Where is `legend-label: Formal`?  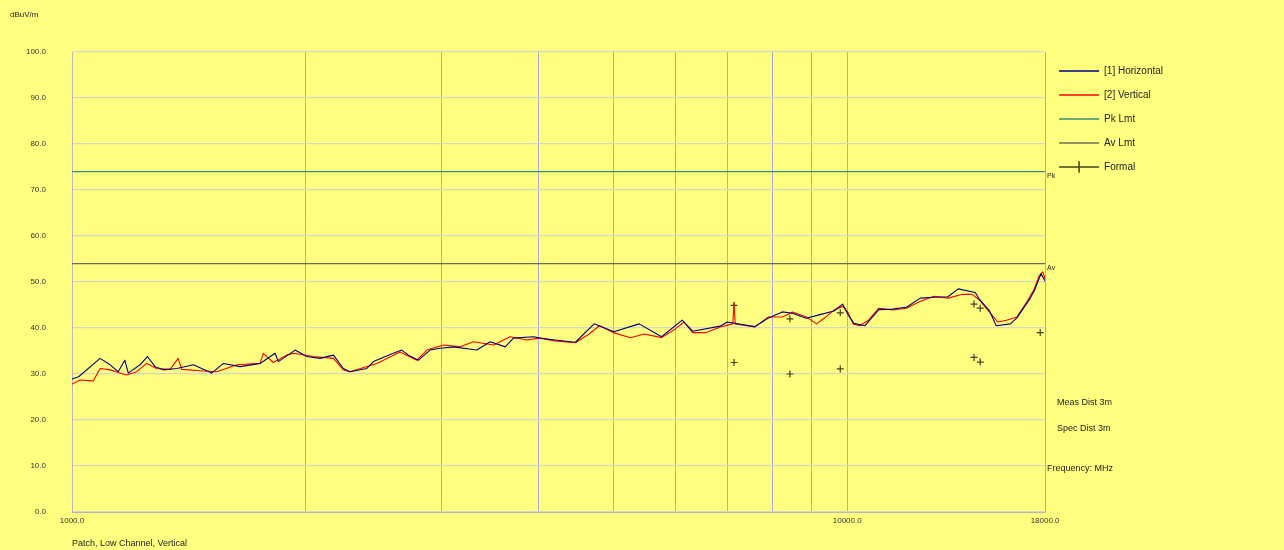
legend-label: Formal is located at coordinates (1120, 166).